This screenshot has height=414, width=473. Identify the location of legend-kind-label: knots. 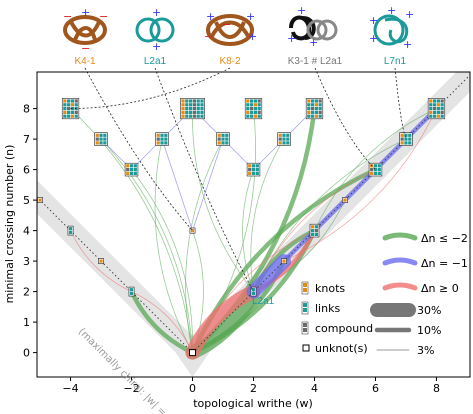
(330, 288).